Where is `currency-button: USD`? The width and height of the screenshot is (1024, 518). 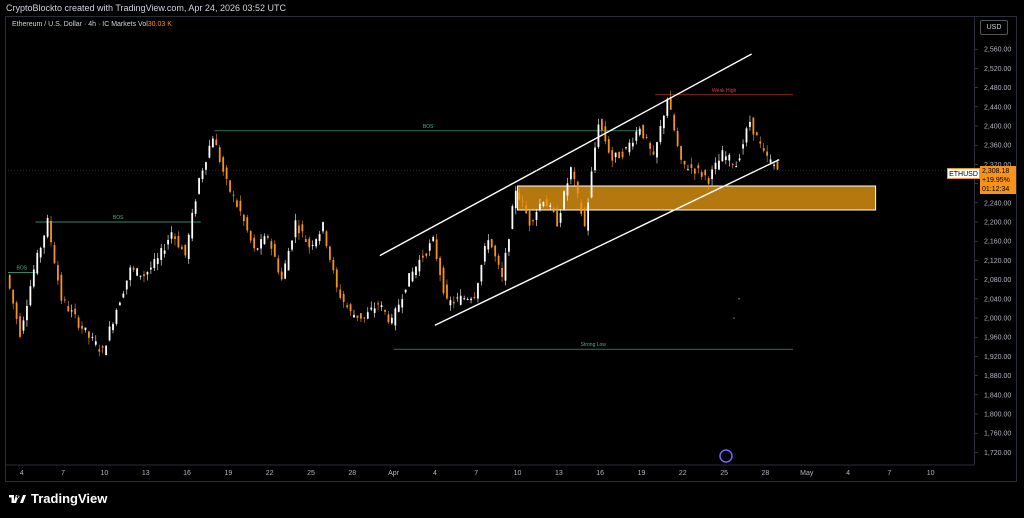
currency-button: USD is located at coordinates (994, 27).